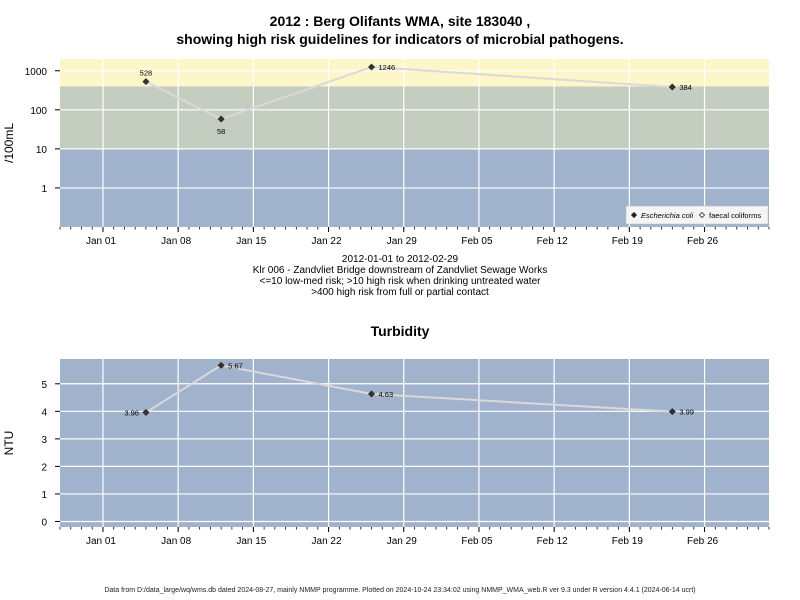  Describe the element at coordinates (628, 541) in the screenshot. I see `turb-x-tick-label: Feb 19` at that location.